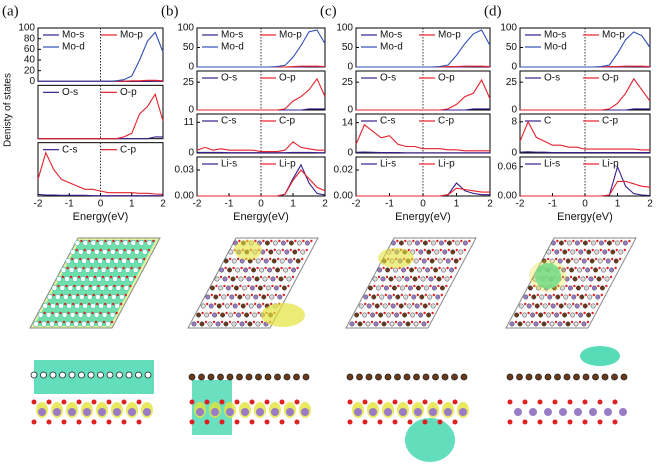 The image size is (661, 470). Describe the element at coordinates (350, 110) in the screenshot. I see `y-tick-label: 0` at that location.